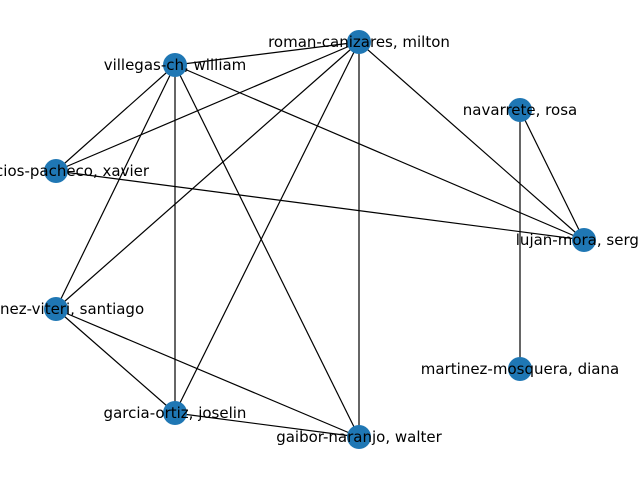 The height and width of the screenshot is (480, 640). What do you see at coordinates (267, 53) in the screenshot?
I see `edge-roman-villegas` at bounding box center [267, 53].